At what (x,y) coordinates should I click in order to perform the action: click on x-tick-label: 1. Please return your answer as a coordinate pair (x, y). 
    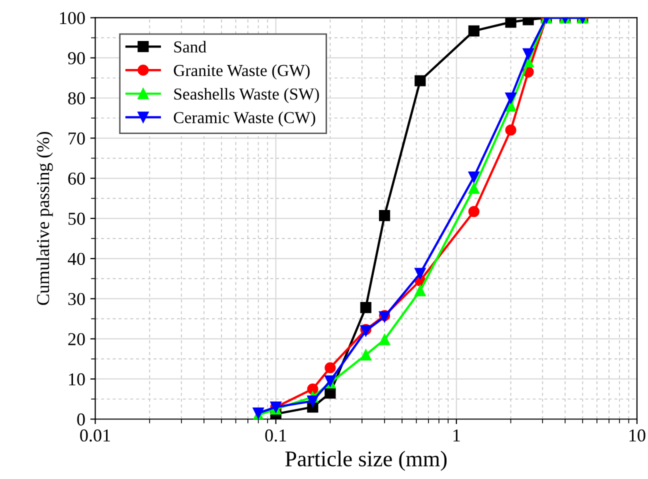
    Looking at the image, I should click on (456, 435).